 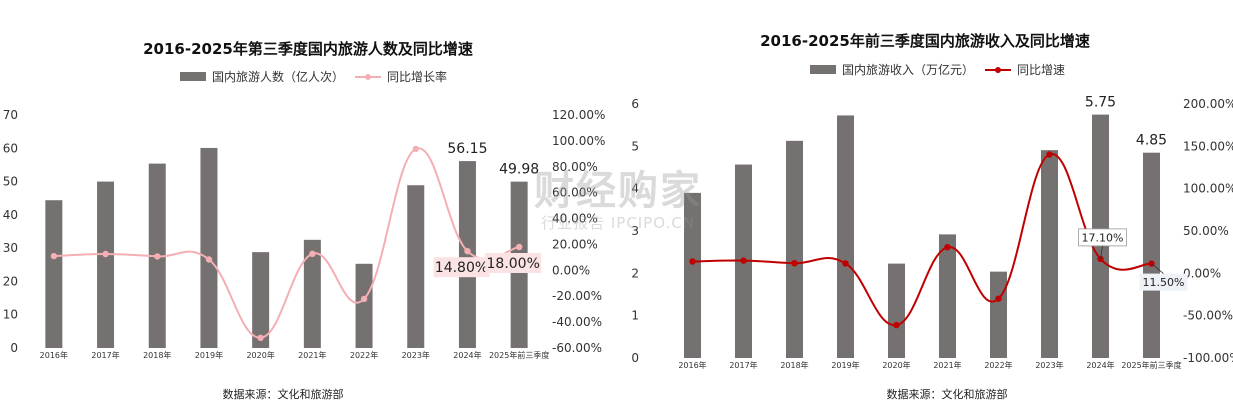 I want to click on left-axis-tick: 10, so click(x=10, y=315).